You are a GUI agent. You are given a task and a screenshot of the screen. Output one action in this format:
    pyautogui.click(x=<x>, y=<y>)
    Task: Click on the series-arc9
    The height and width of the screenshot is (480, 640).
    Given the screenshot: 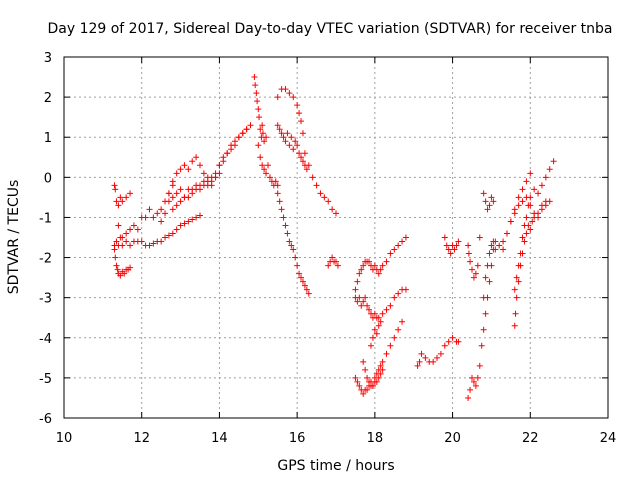 What is the action you would take?
    pyautogui.click(x=268, y=165)
    